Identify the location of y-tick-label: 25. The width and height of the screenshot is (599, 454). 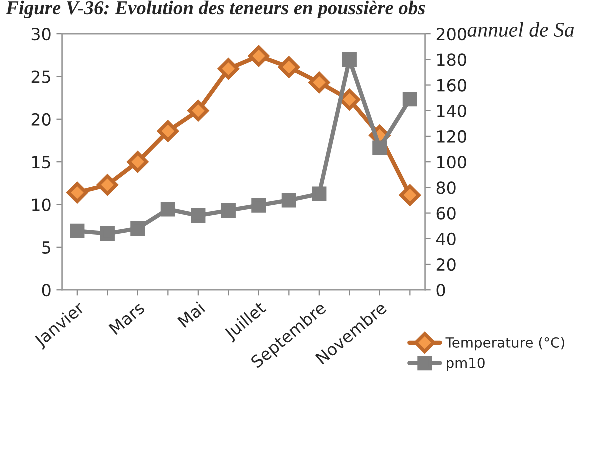
(41, 77).